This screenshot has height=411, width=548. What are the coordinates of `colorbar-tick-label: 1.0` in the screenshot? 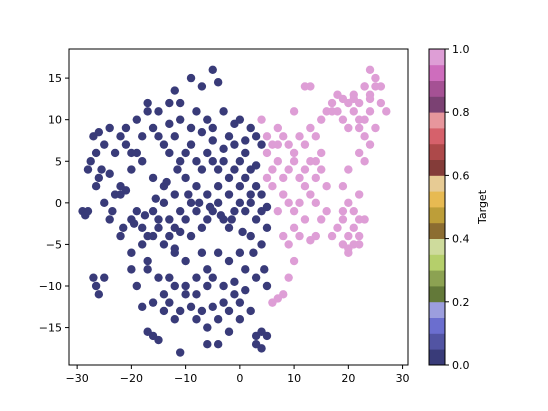 It's located at (461, 49).